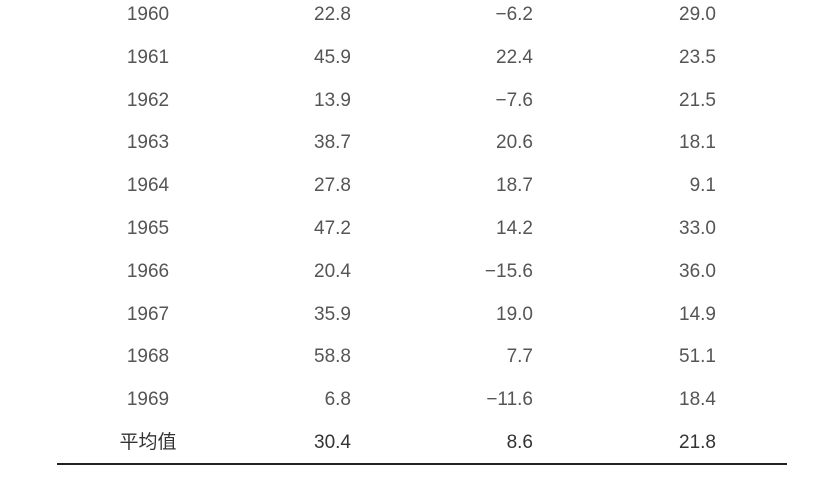 The image size is (830, 488). Describe the element at coordinates (332, 228) in the screenshot. I see `table-cell: 47.2` at that location.